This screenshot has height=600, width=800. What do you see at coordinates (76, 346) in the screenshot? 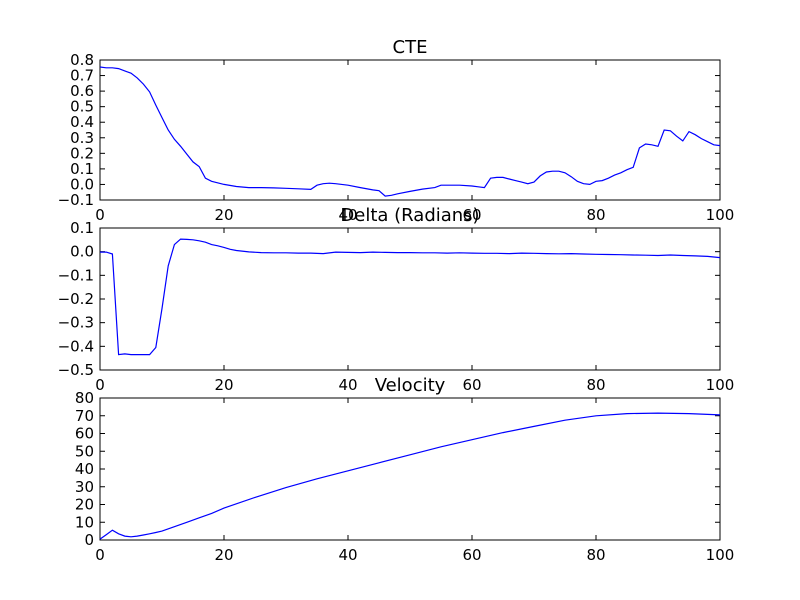
I see `y-tick-label: −0.4` at bounding box center [76, 346].